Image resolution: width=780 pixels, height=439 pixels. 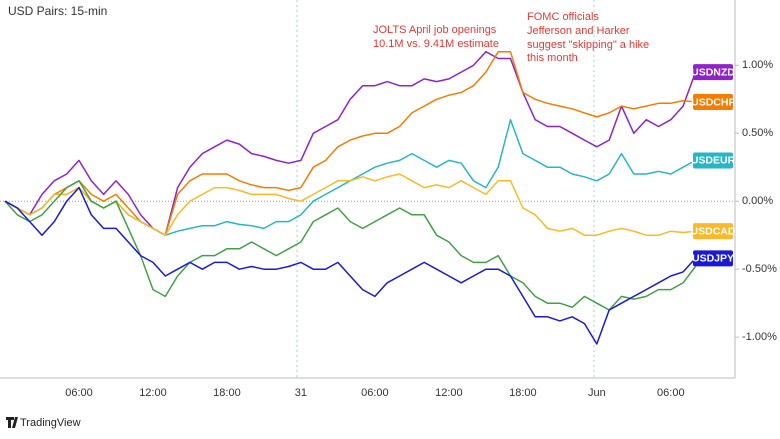 I want to click on y-tick-label: 1.00%, so click(x=757, y=65).